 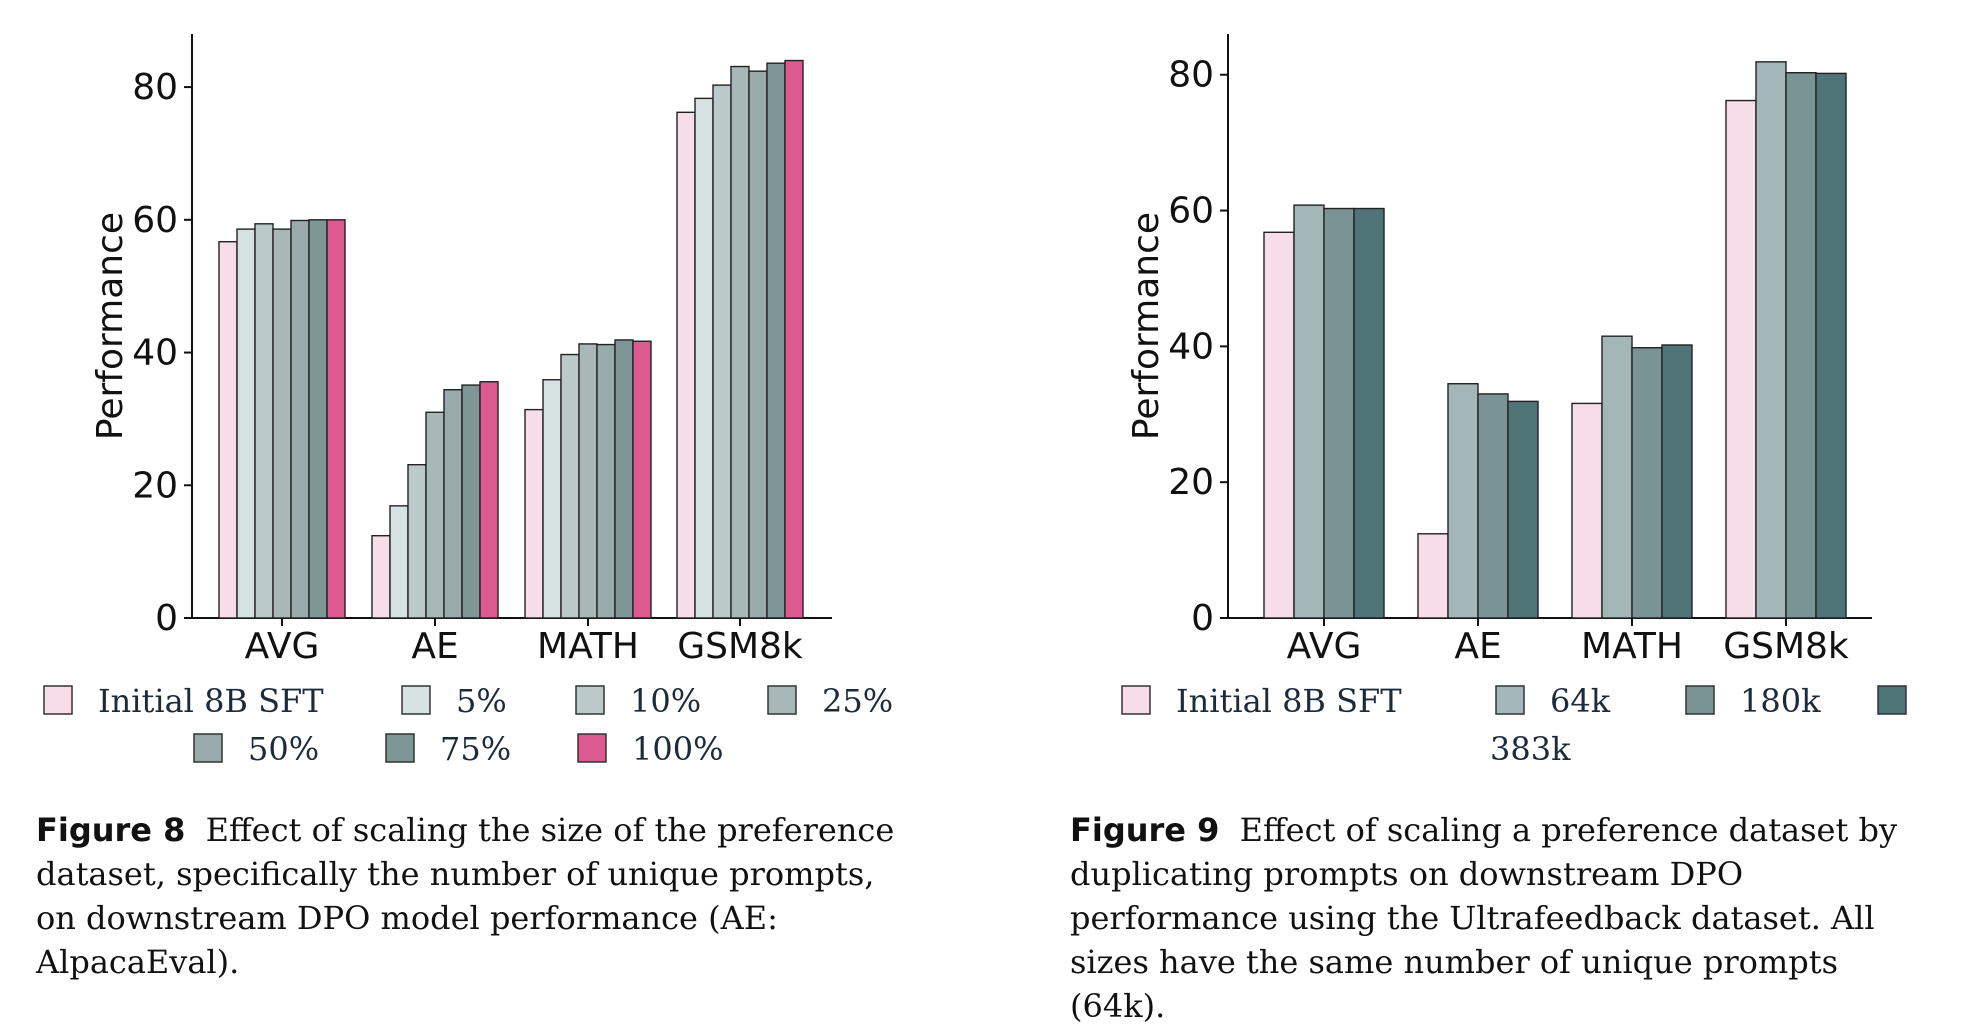 What do you see at coordinates (1580, 701) in the screenshot?
I see `legend-label: 64k` at bounding box center [1580, 701].